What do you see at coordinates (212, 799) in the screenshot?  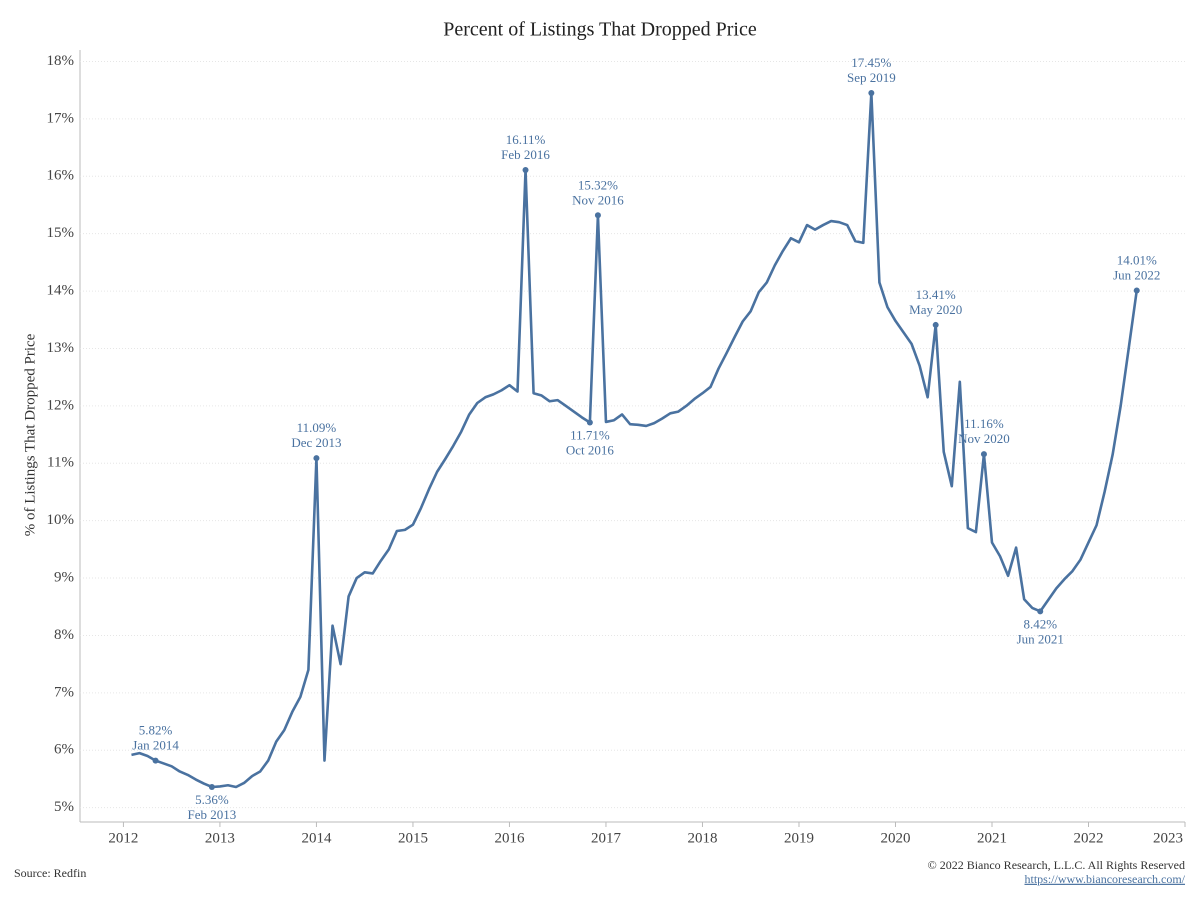 I see `annotation-value: 5.36%` at bounding box center [212, 799].